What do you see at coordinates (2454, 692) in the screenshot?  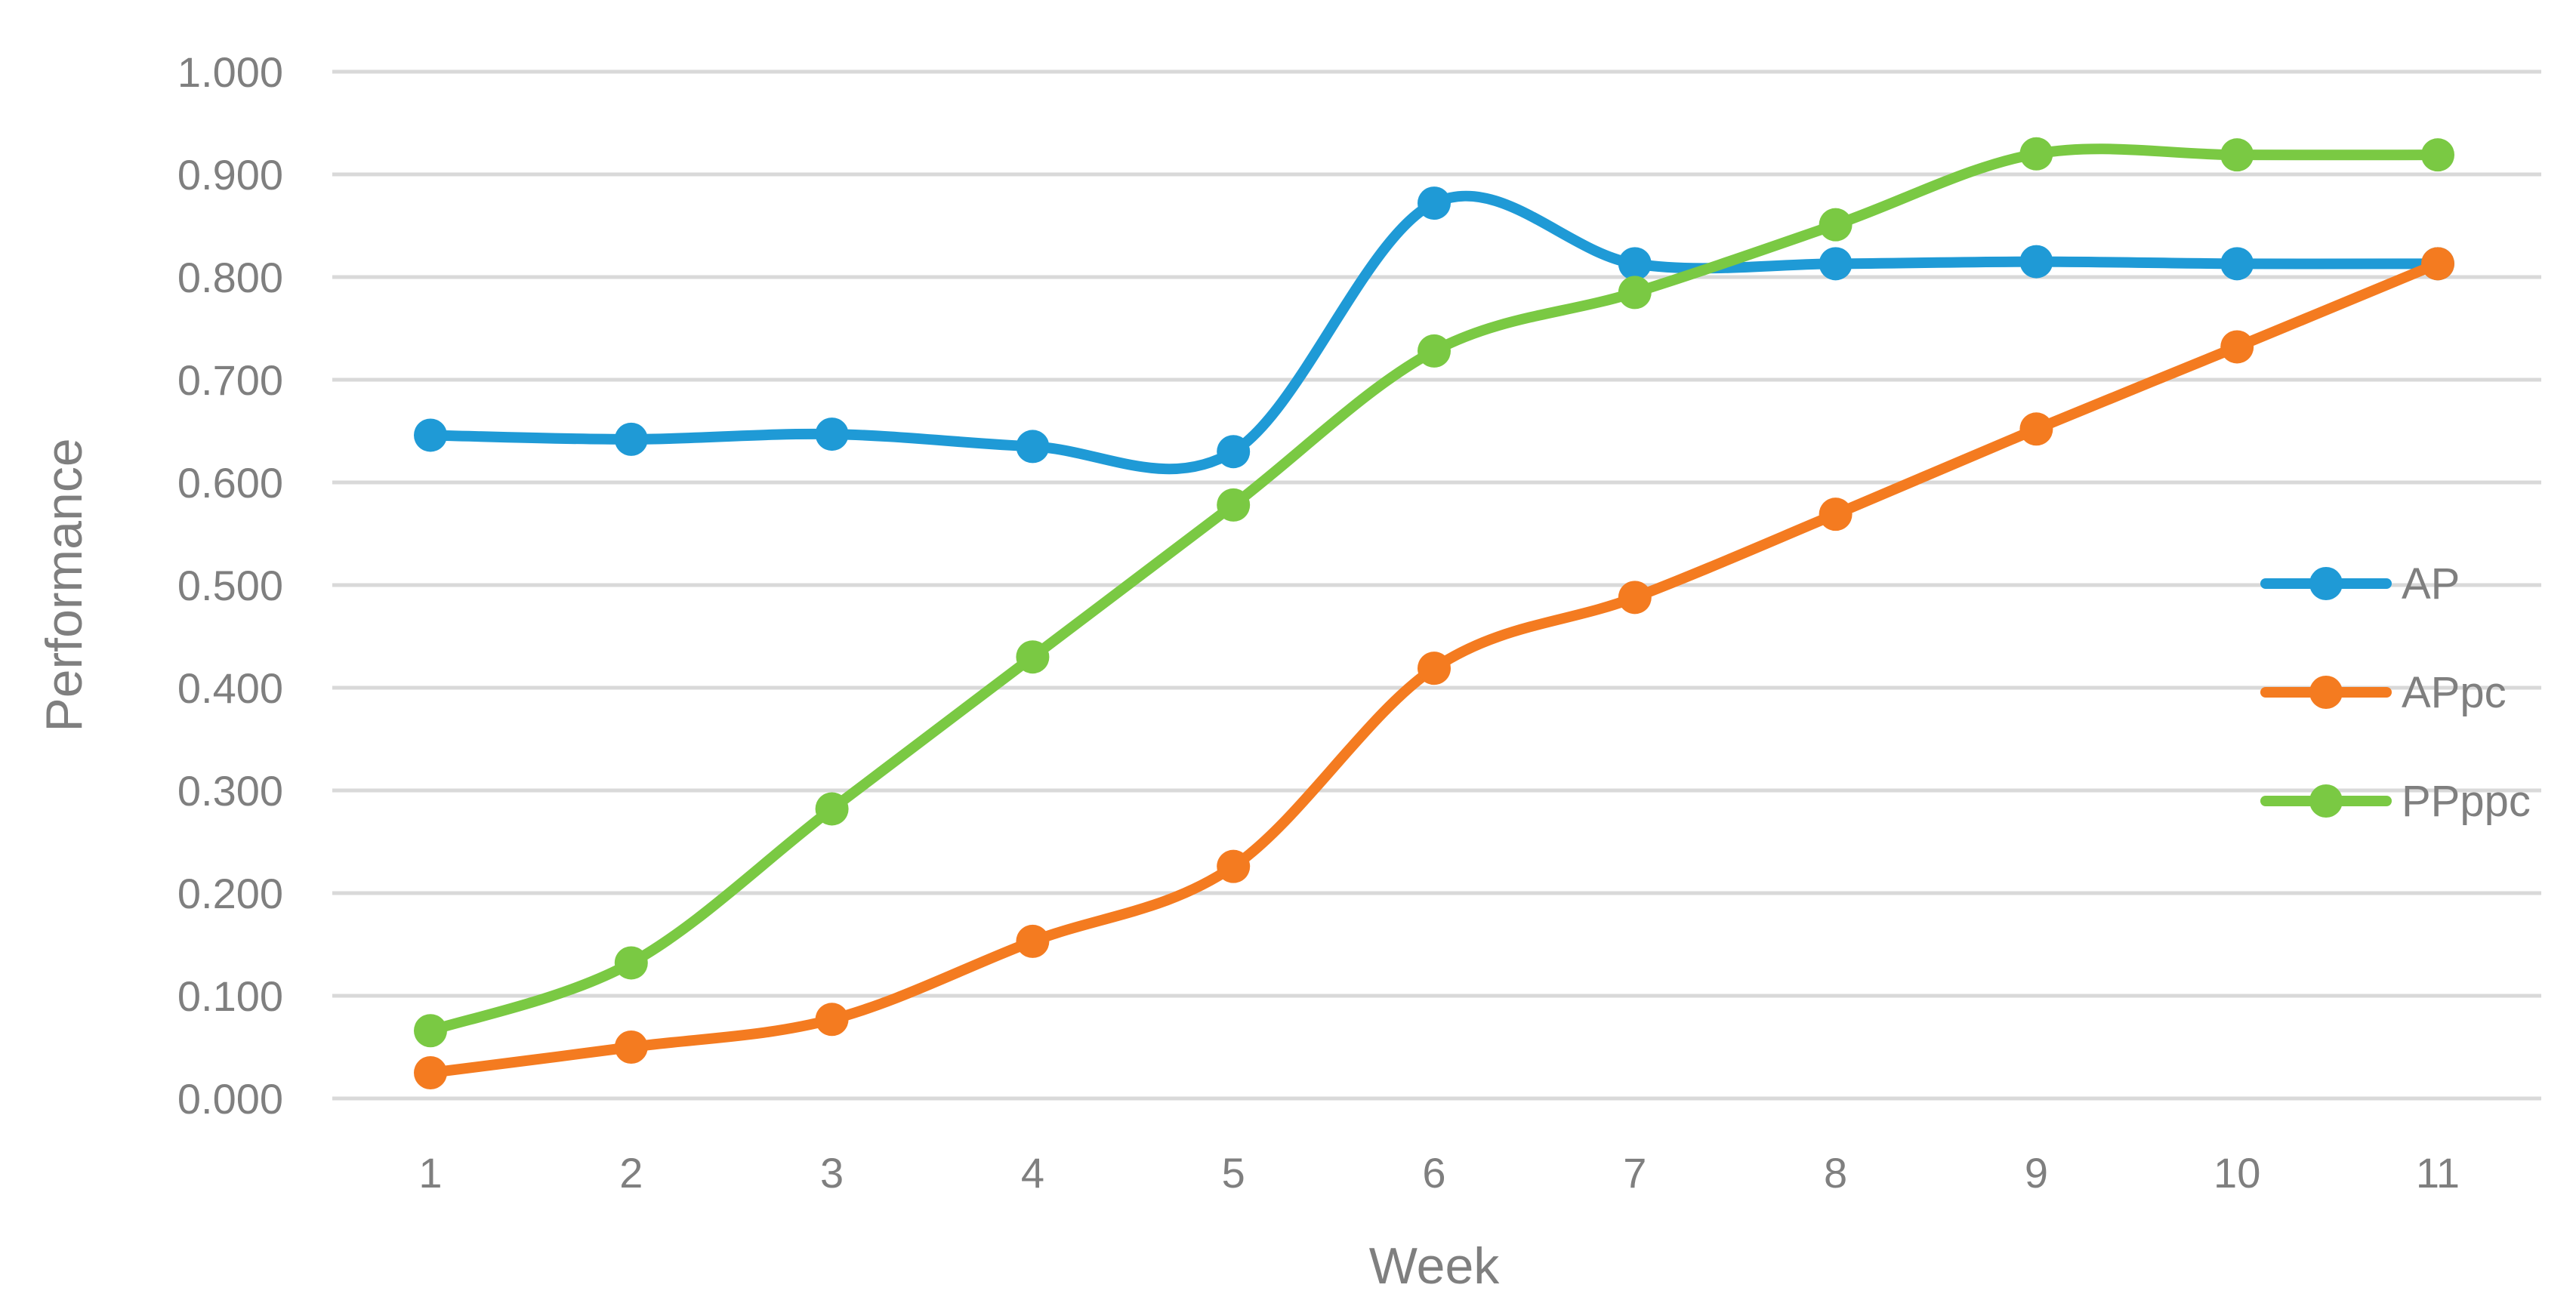 I see `legend-label: APpc` at bounding box center [2454, 692].